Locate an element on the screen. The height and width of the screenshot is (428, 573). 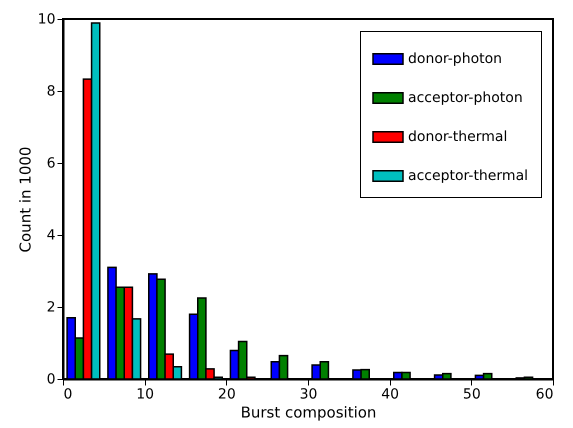
y-tick-label: 0 is located at coordinates (51, 380).